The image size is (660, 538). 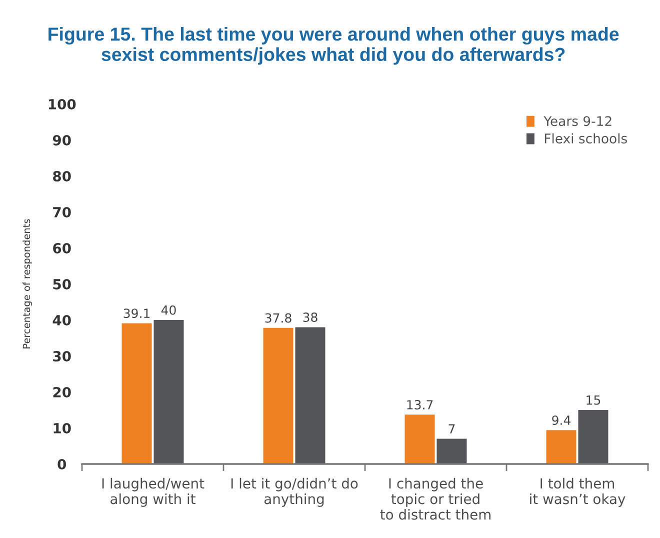 What do you see at coordinates (62, 176) in the screenshot?
I see `y-tick-label: 80` at bounding box center [62, 176].